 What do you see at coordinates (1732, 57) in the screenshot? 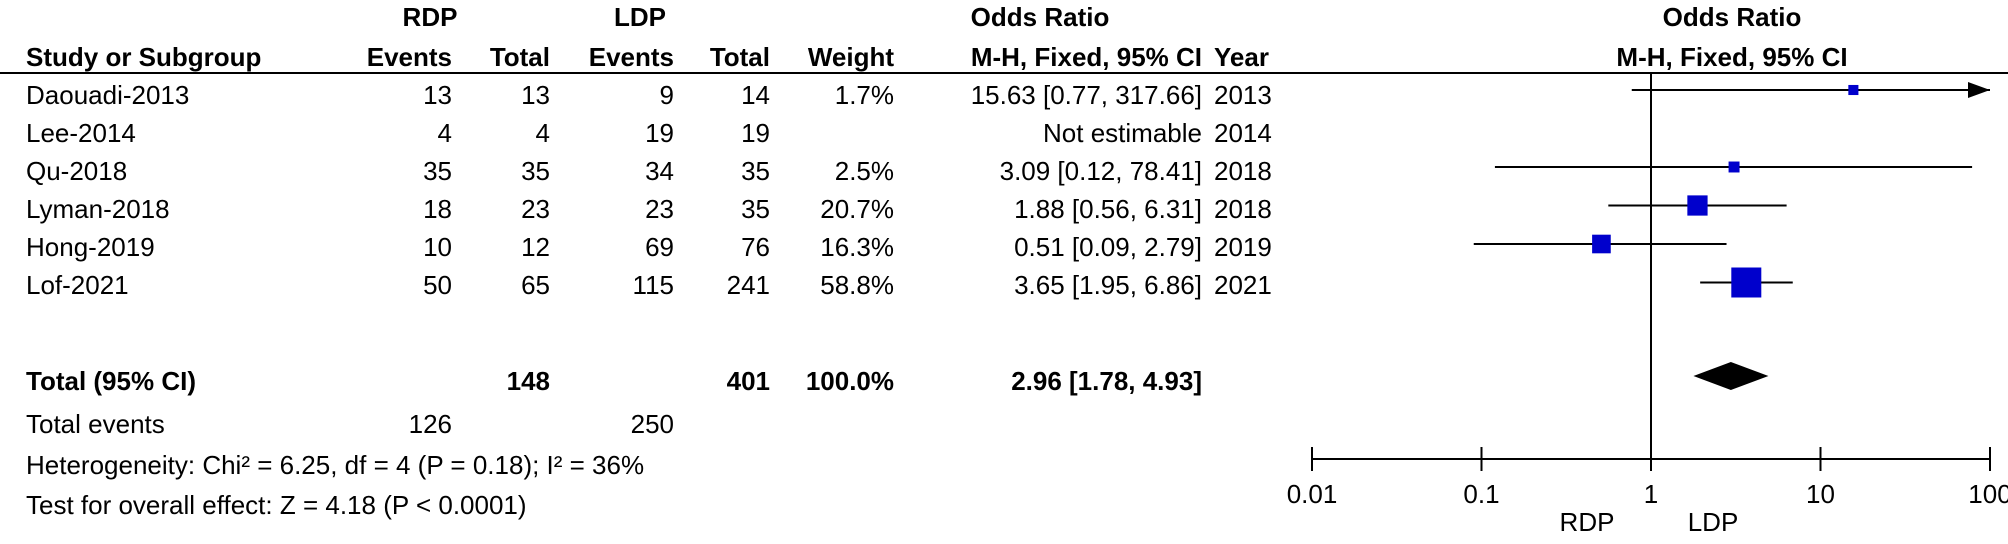
I see `plot-method-header: M-H, Fixed, 95% CI` at bounding box center [1732, 57].